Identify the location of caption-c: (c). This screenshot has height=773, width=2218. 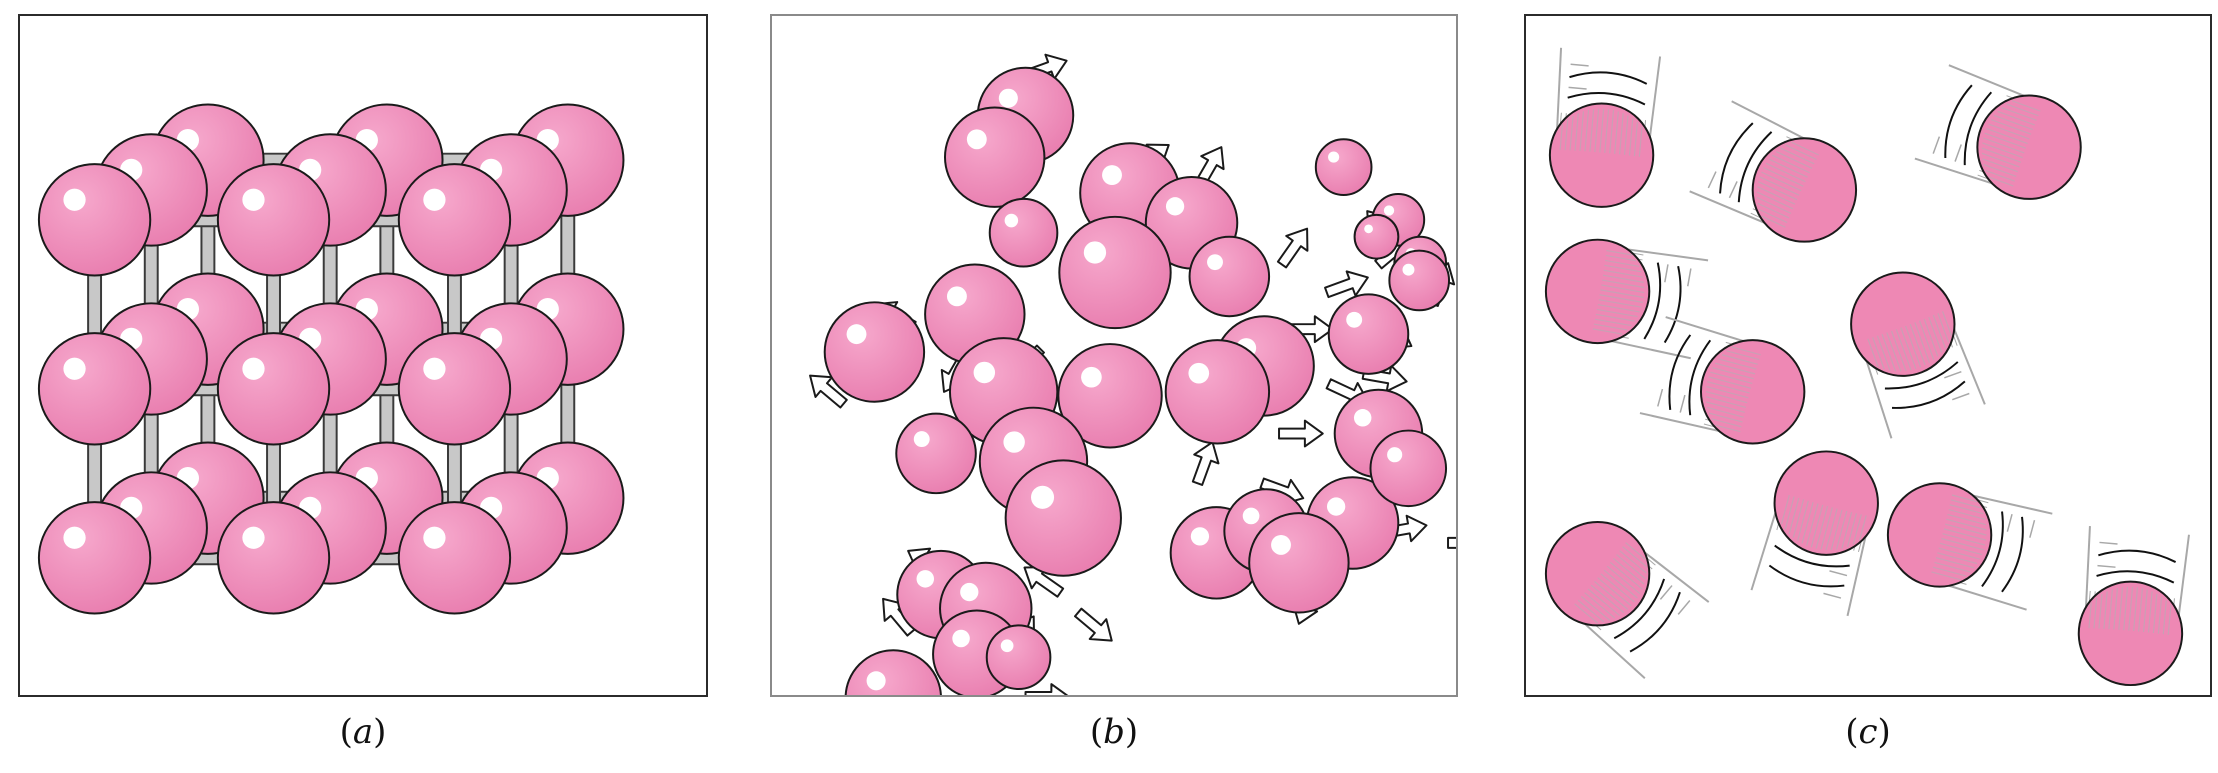
(1868, 732).